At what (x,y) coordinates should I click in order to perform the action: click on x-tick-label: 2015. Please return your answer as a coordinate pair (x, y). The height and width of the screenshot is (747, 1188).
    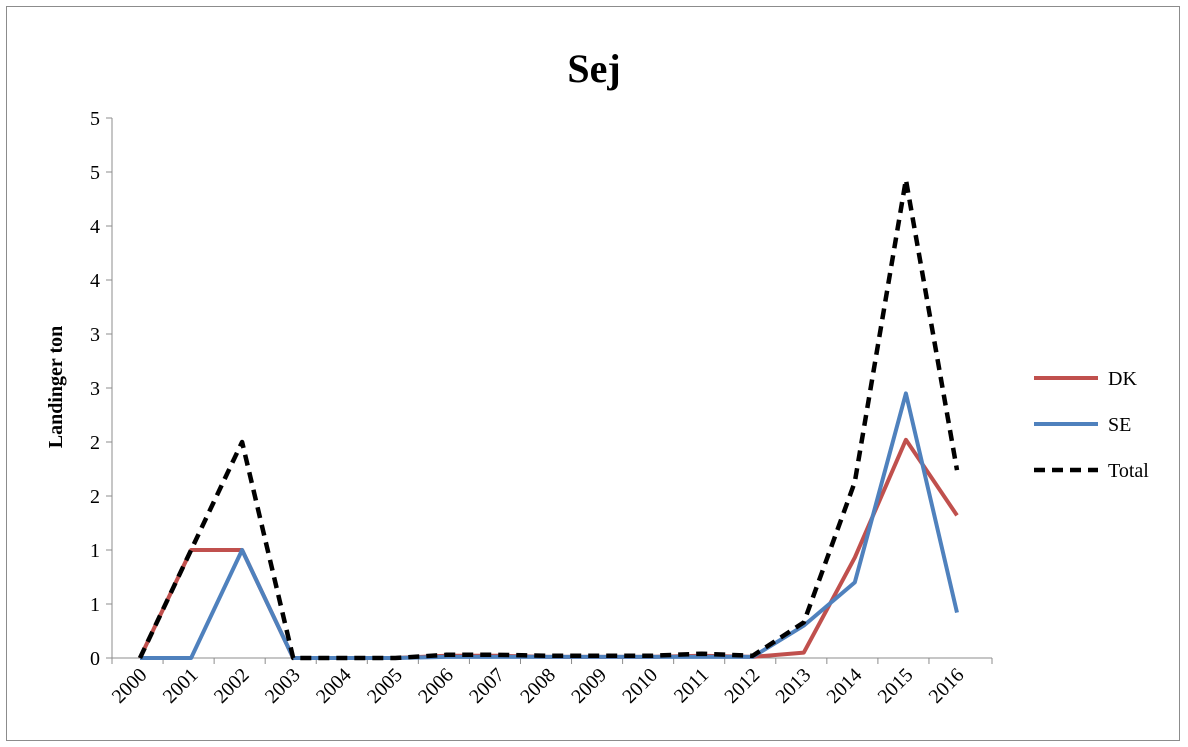
    Looking at the image, I should click on (896, 686).